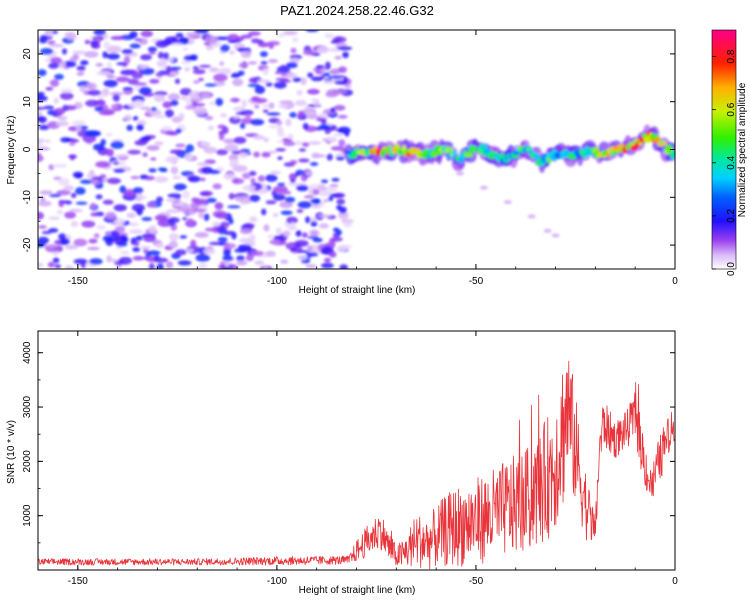 The image size is (750, 600). What do you see at coordinates (731, 109) in the screenshot?
I see `colorbar-tick-label: 0.6` at bounding box center [731, 109].